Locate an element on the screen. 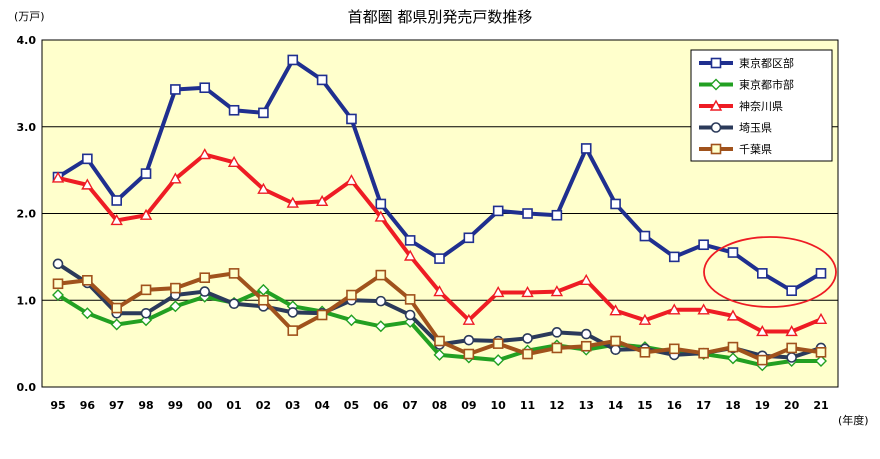 This screenshot has width=880, height=459. legend-label: 東京都市部 is located at coordinates (766, 85).